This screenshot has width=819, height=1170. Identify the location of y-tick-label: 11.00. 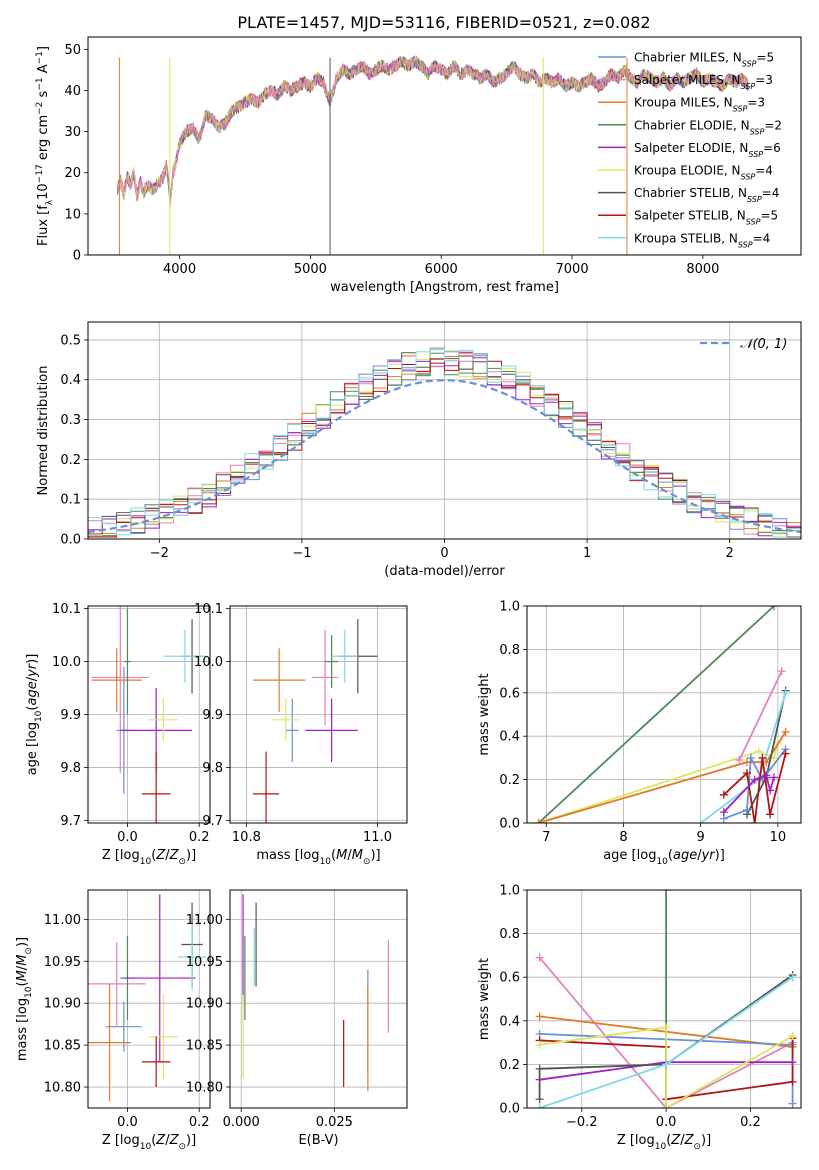
(62, 920).